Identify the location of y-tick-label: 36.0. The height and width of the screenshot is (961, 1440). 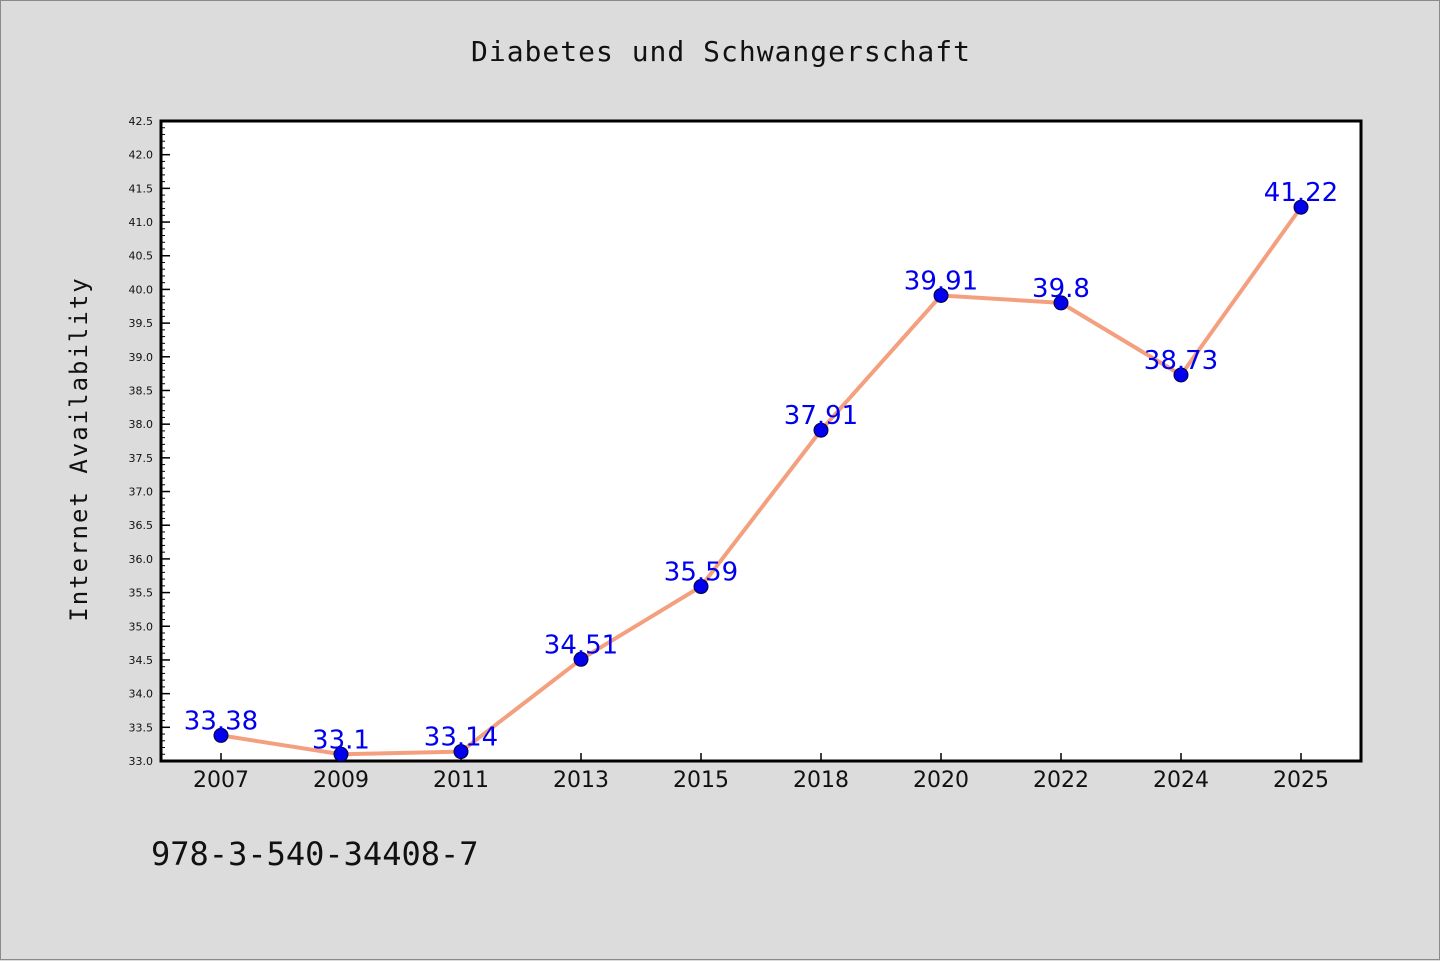
(141, 559).